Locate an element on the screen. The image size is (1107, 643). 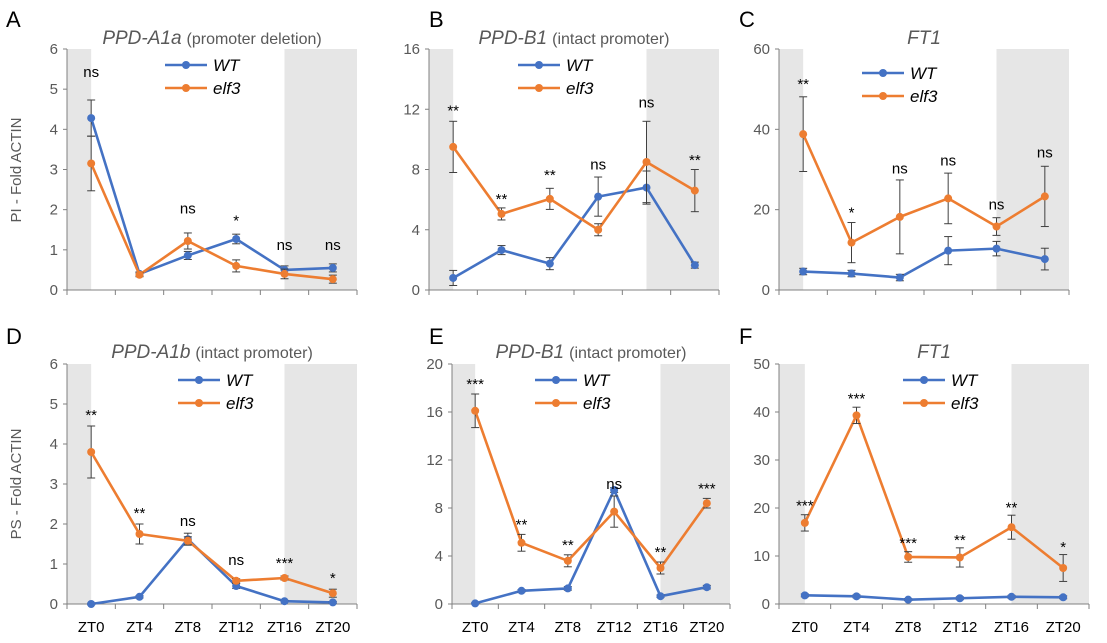
x-tick-label: ZT0 is located at coordinates (91, 627).